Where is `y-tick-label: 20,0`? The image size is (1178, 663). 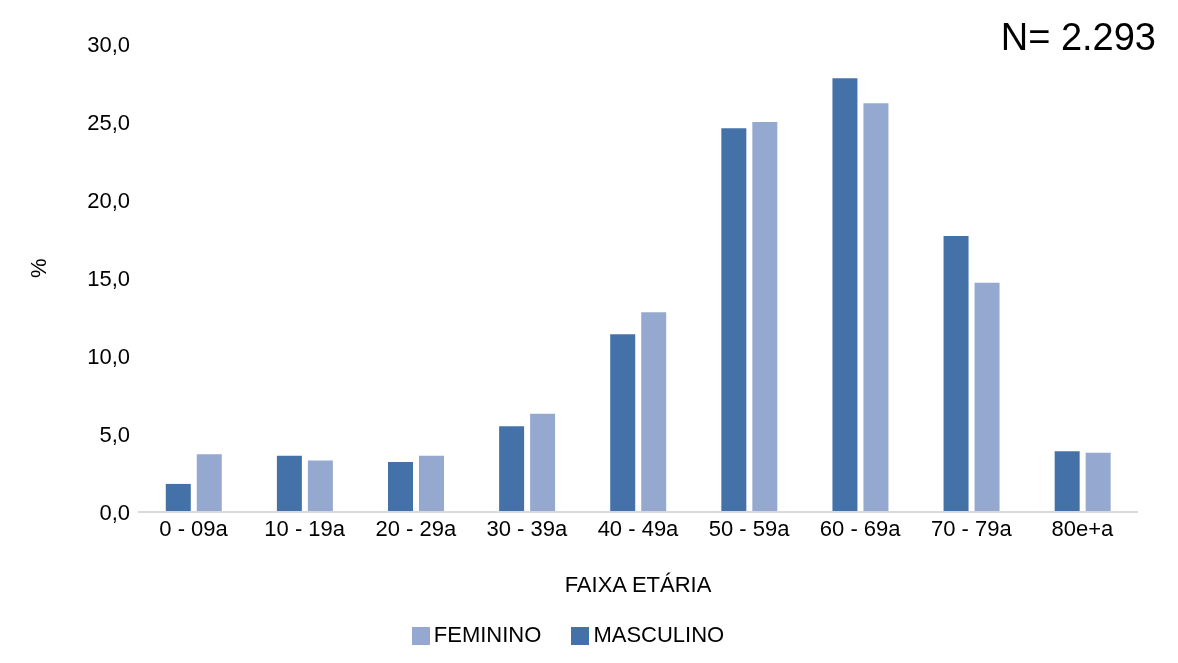
y-tick-label: 20,0 is located at coordinates (108, 200).